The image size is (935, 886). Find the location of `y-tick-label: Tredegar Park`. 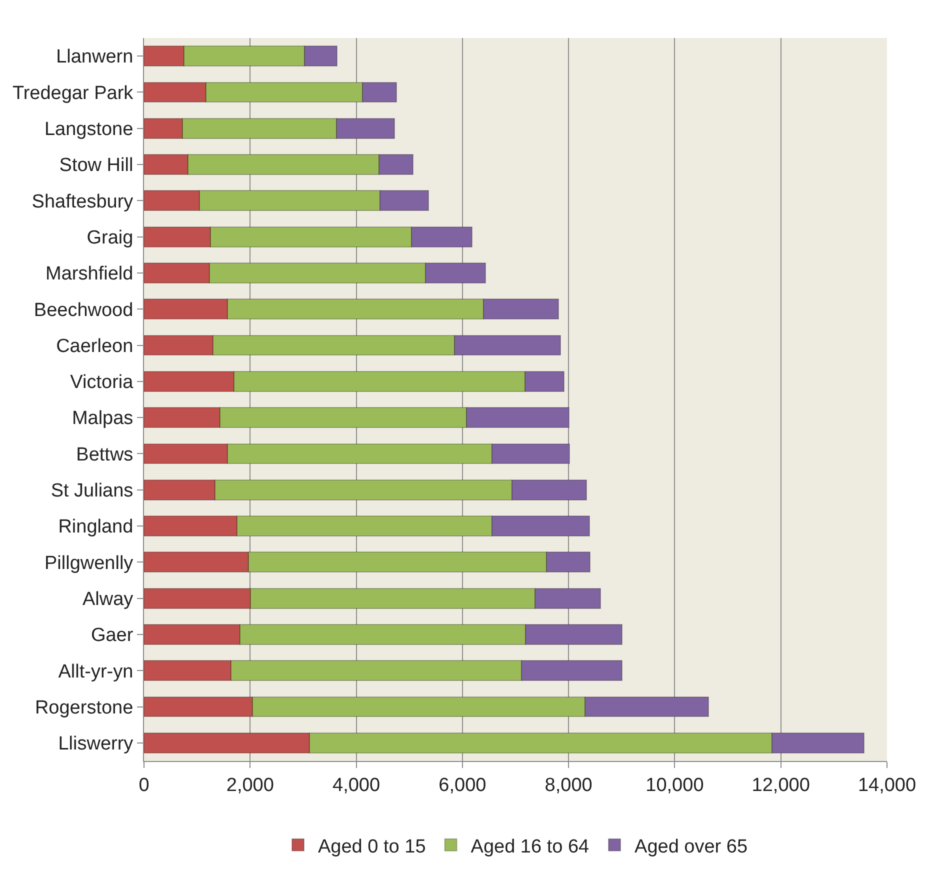

y-tick-label: Tredegar Park is located at coordinates (73, 93).